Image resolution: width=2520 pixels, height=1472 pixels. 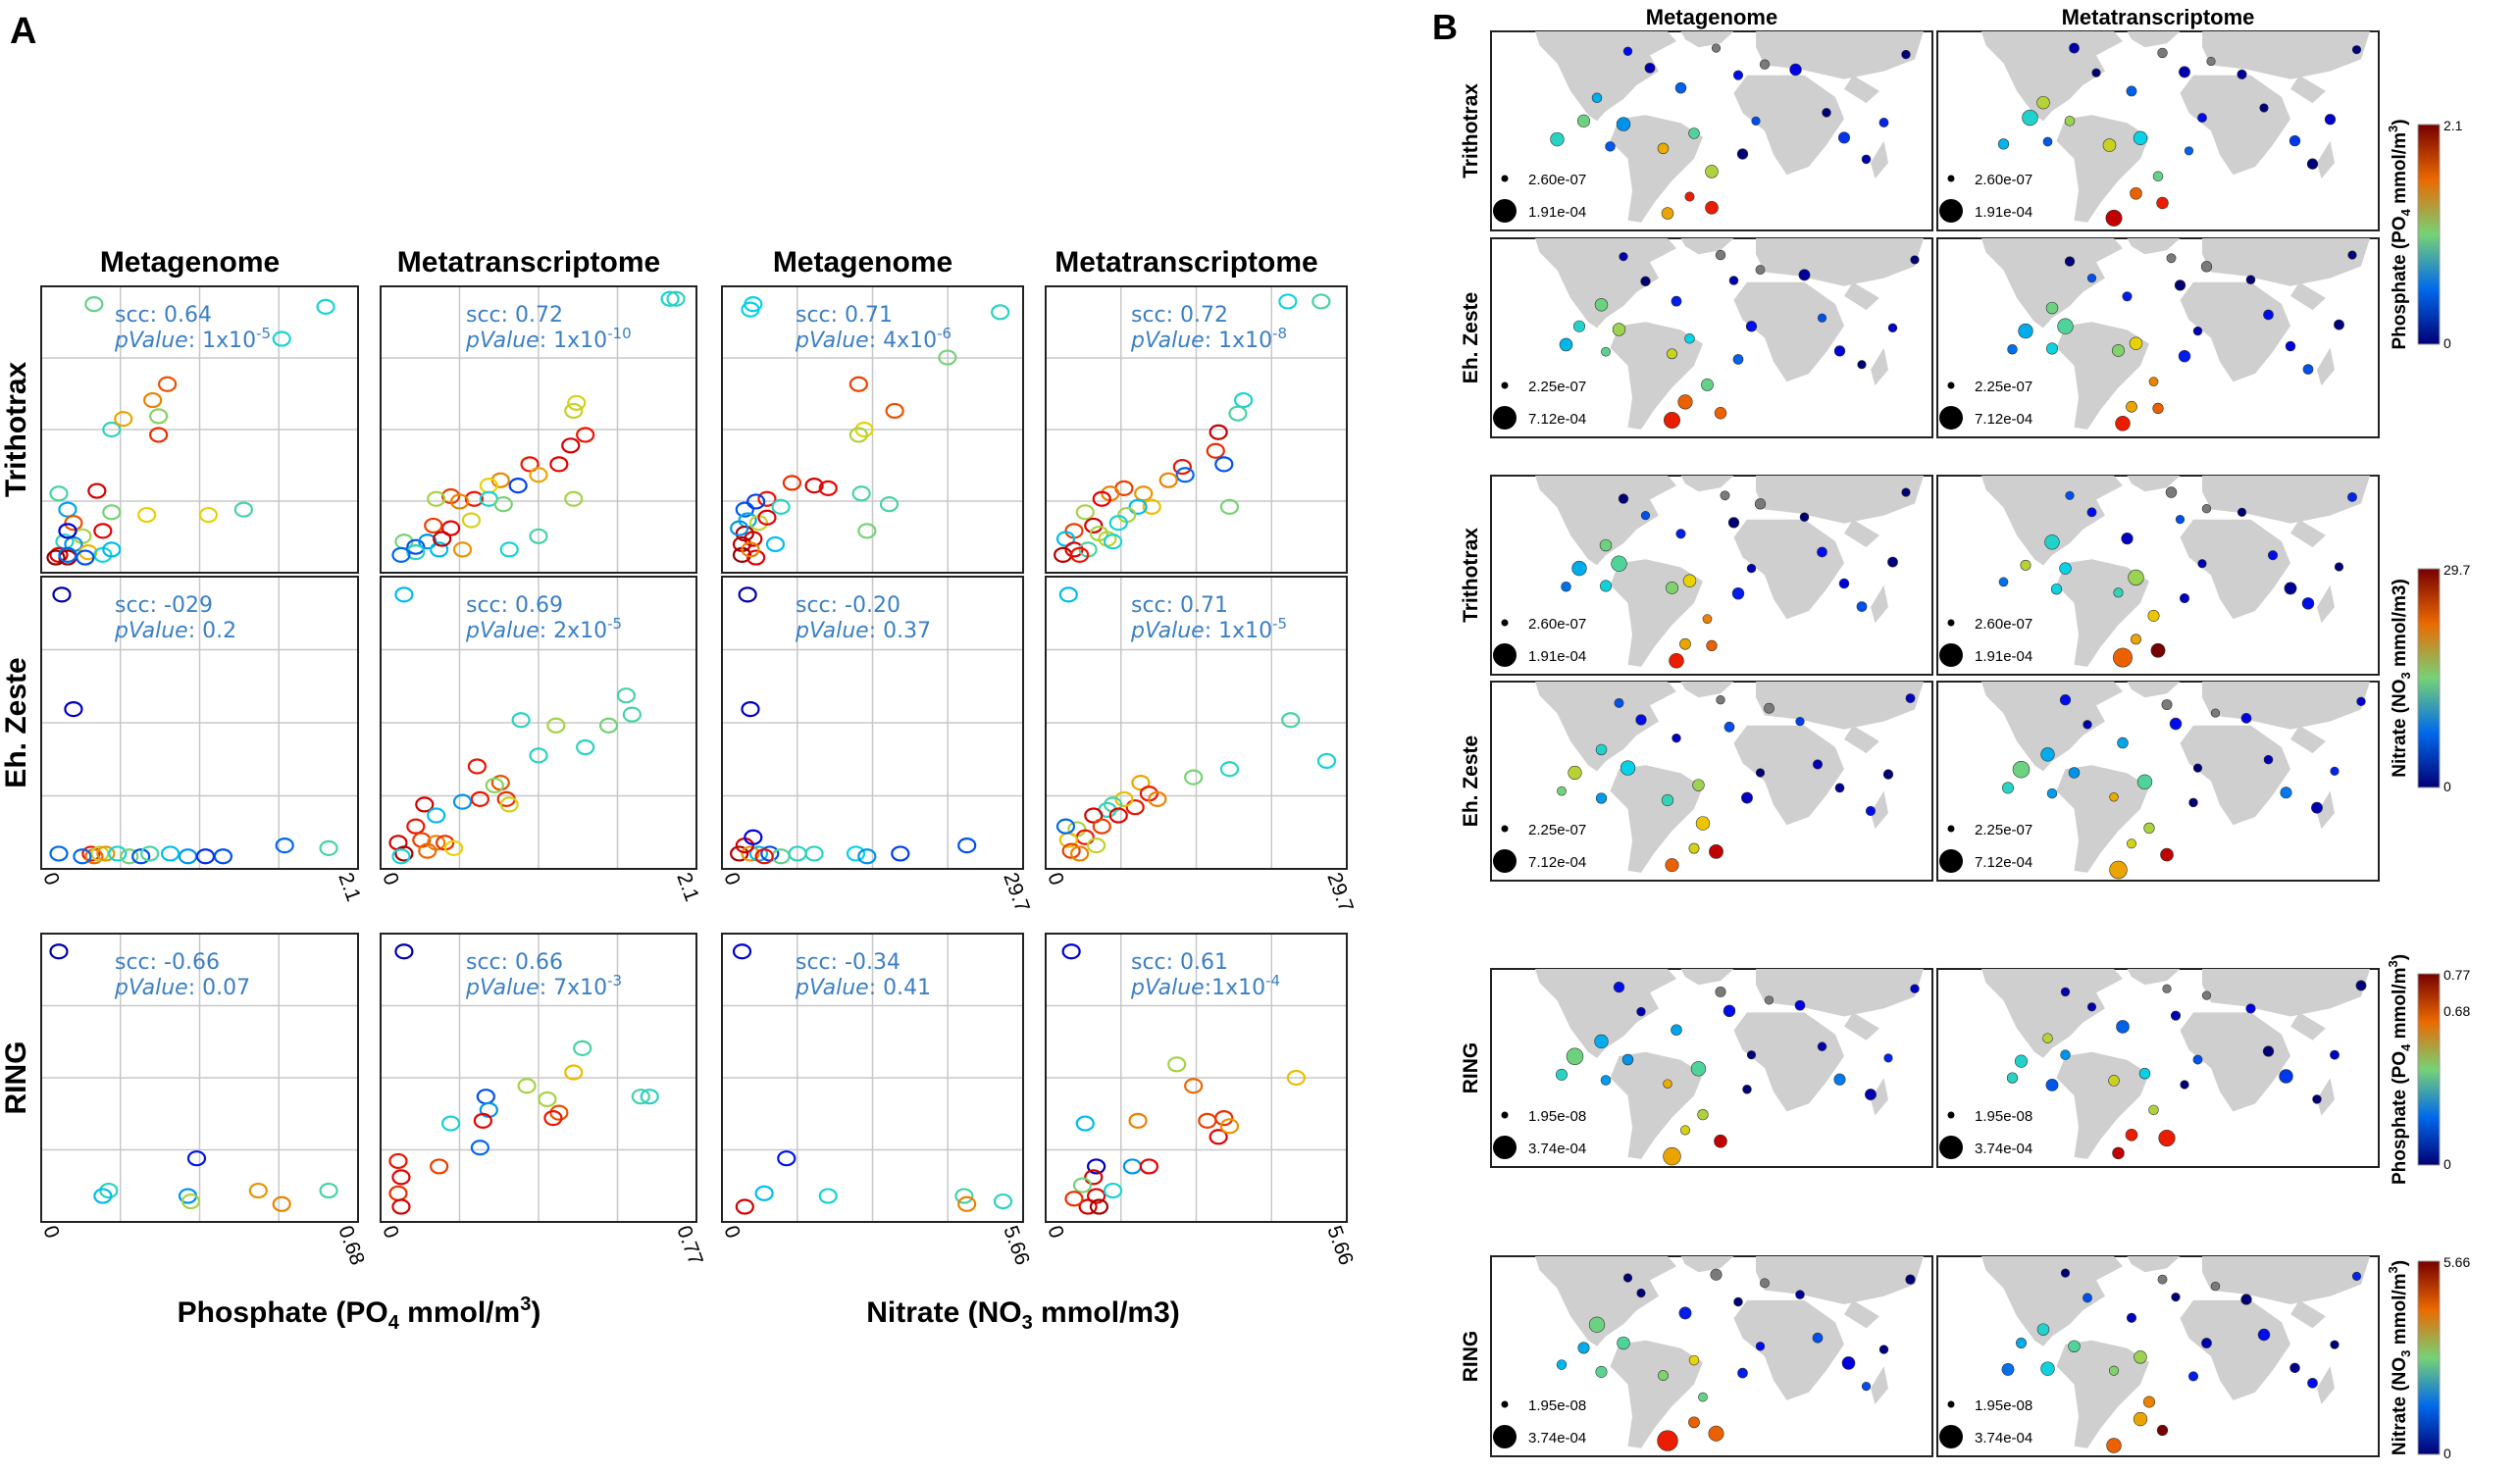 What do you see at coordinates (222, 341) in the screenshot?
I see `pvalue-value: : 1x10` at bounding box center [222, 341].